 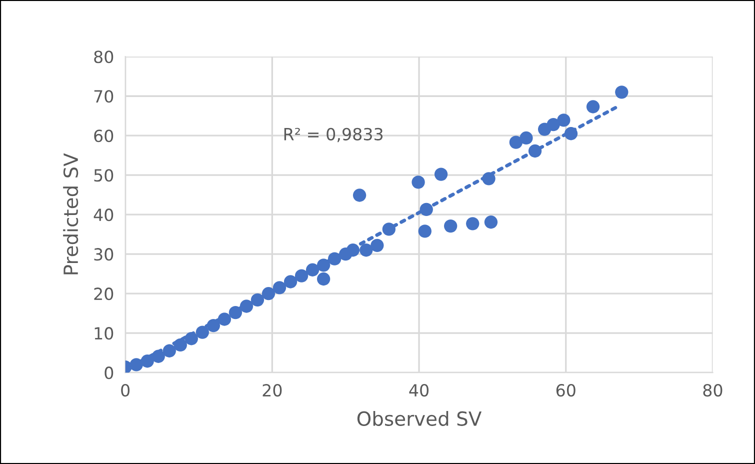 What do you see at coordinates (333, 135) in the screenshot?
I see `annotation: R² = 0,9833` at bounding box center [333, 135].